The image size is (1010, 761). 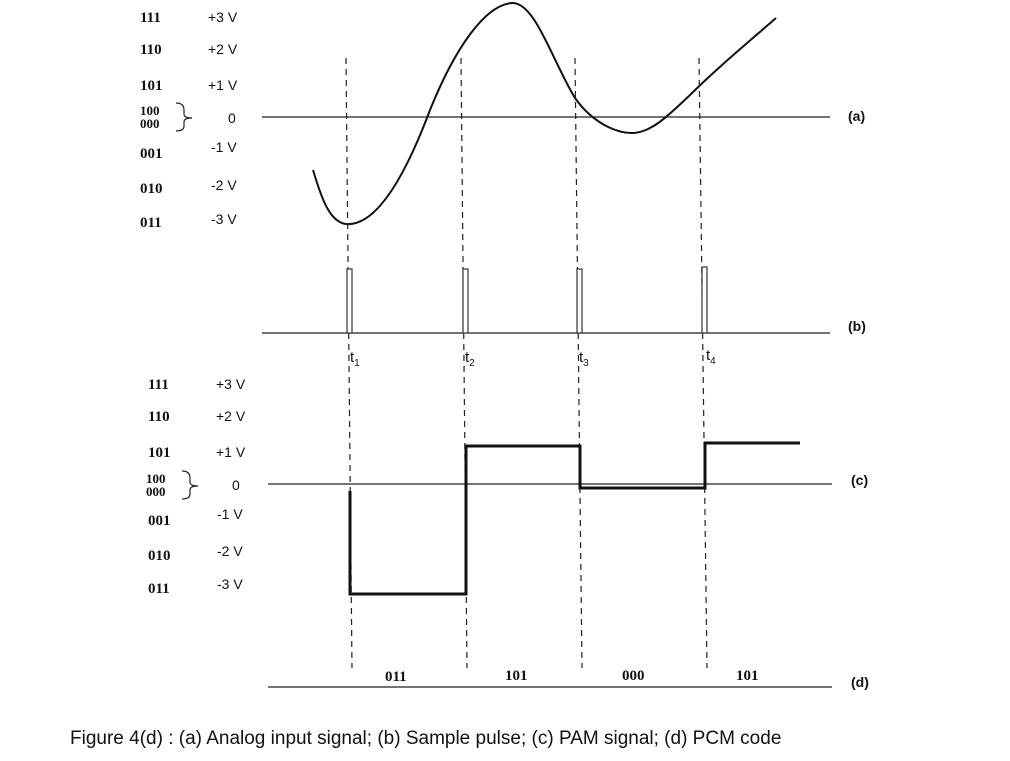 I want to click on sample-line-t3, so click(x=578, y=363).